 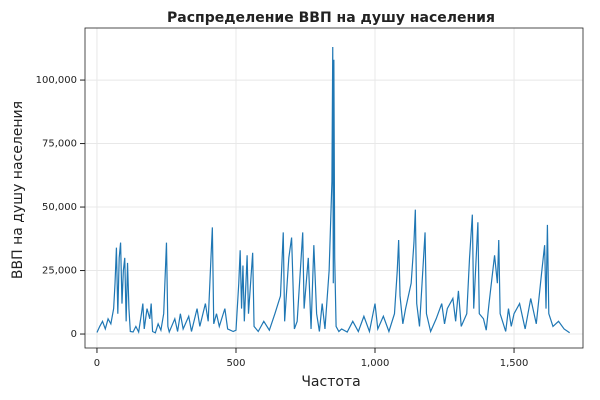 I want to click on y-tick-label: 100,000, so click(x=56, y=80).